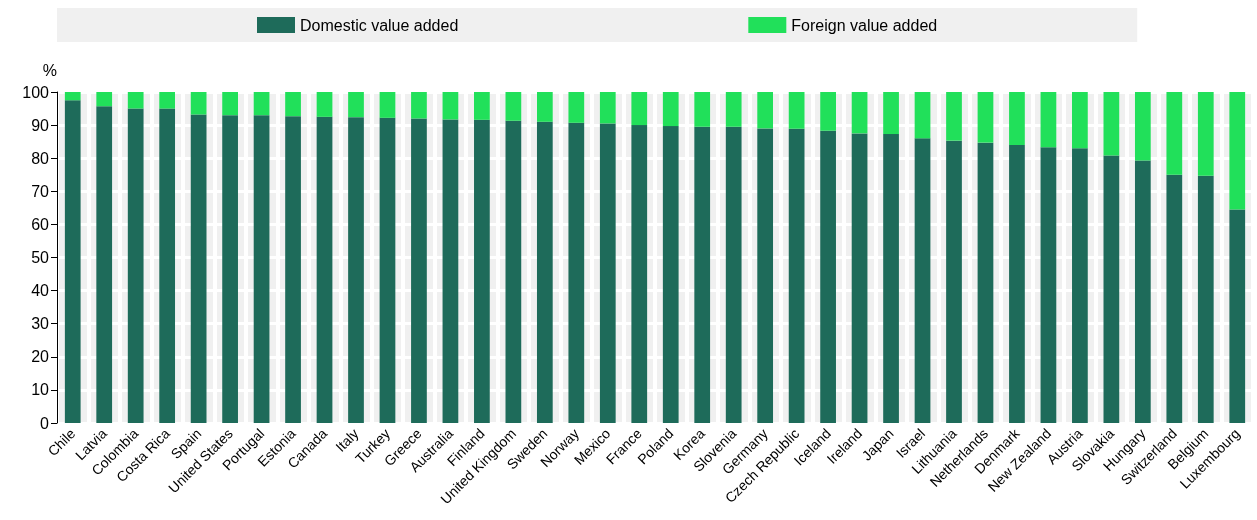  I want to click on y-tick-label: 100, so click(36, 92).